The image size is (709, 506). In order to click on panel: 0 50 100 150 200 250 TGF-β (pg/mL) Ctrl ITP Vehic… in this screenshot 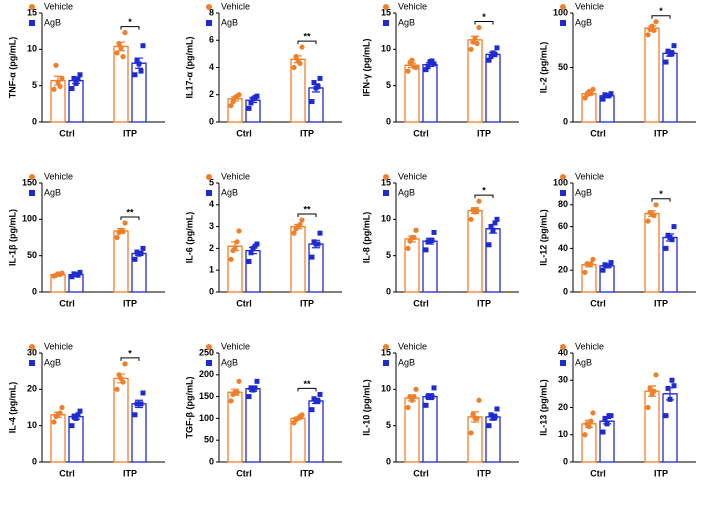, I will do `click(263, 409)`.